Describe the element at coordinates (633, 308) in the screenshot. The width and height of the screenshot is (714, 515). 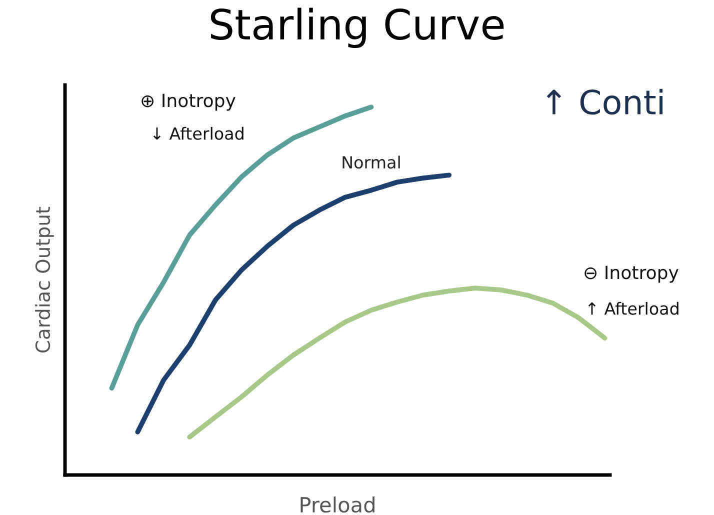
I see `annotation: ↑ Afterload` at that location.